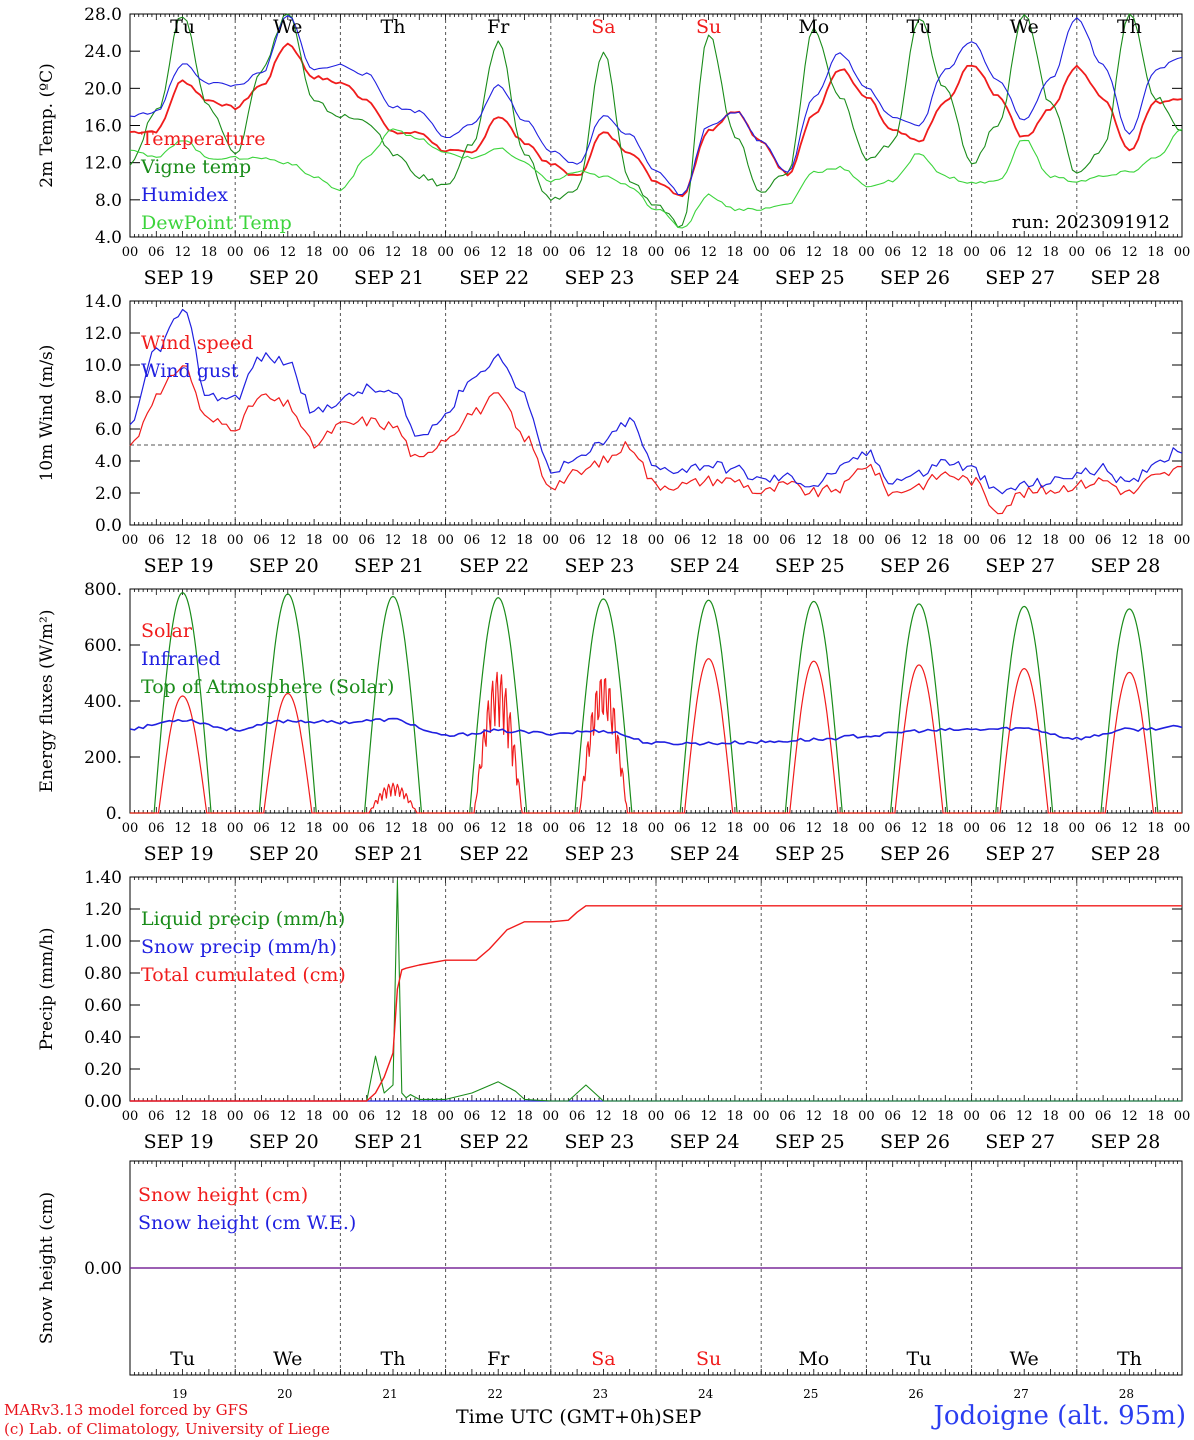 The image size is (1194, 1440). I want to click on panel-3-hour-label: 12, so click(288, 828).